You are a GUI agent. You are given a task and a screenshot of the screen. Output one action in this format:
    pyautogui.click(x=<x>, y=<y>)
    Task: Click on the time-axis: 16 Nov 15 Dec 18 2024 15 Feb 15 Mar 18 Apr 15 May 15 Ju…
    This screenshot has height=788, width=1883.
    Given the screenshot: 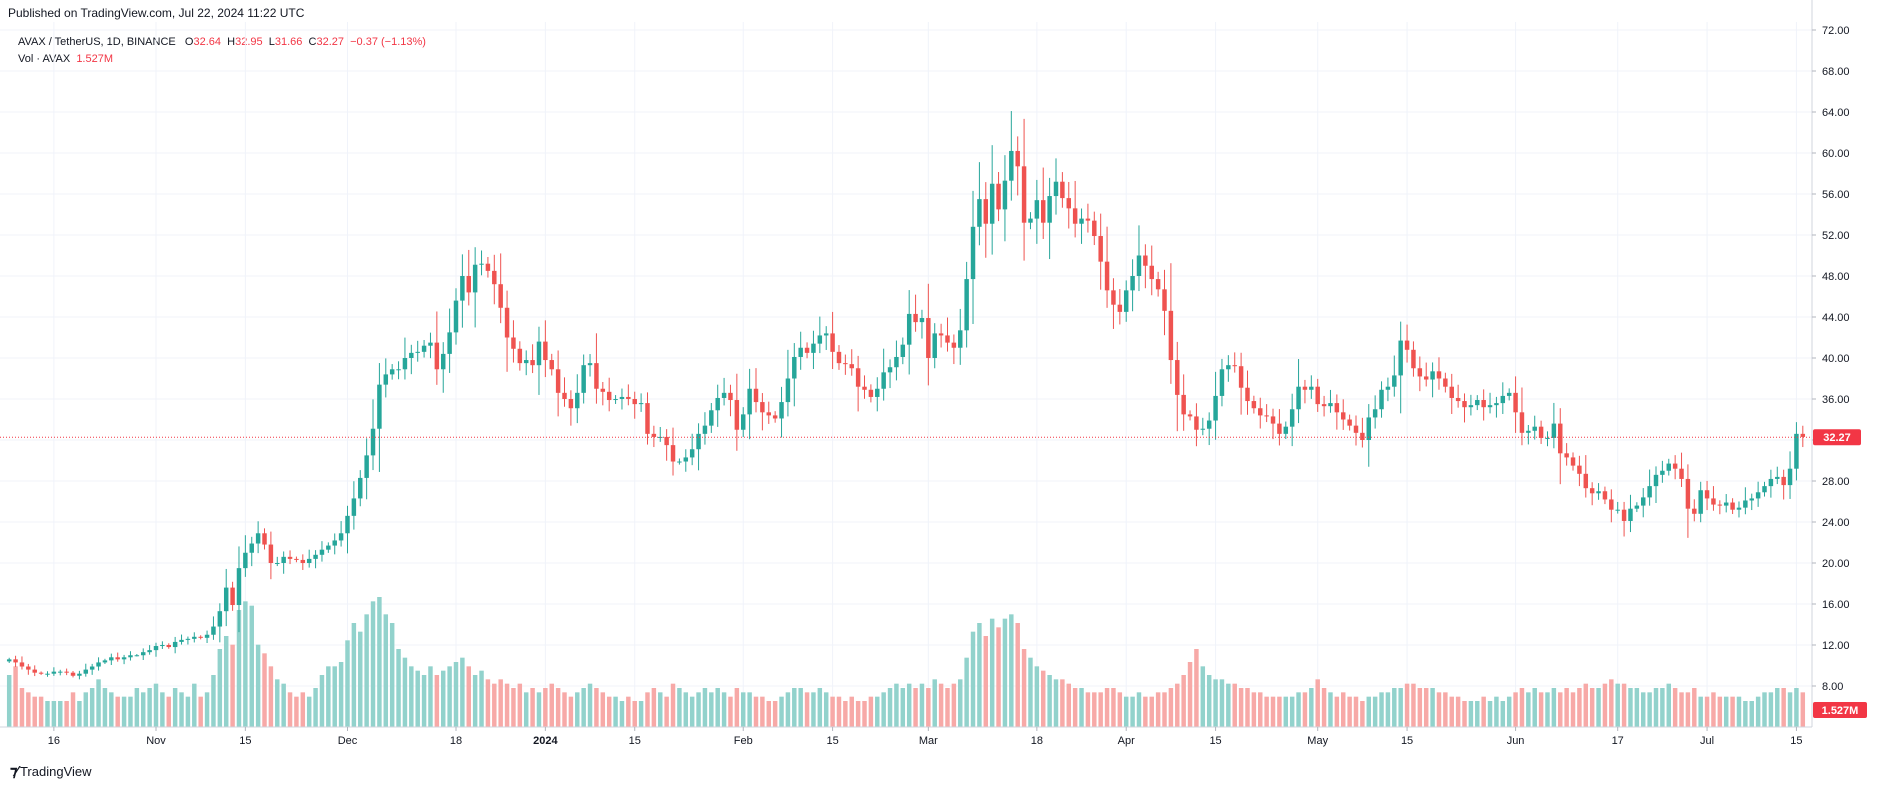 What is the action you would take?
    pyautogui.click(x=941, y=736)
    